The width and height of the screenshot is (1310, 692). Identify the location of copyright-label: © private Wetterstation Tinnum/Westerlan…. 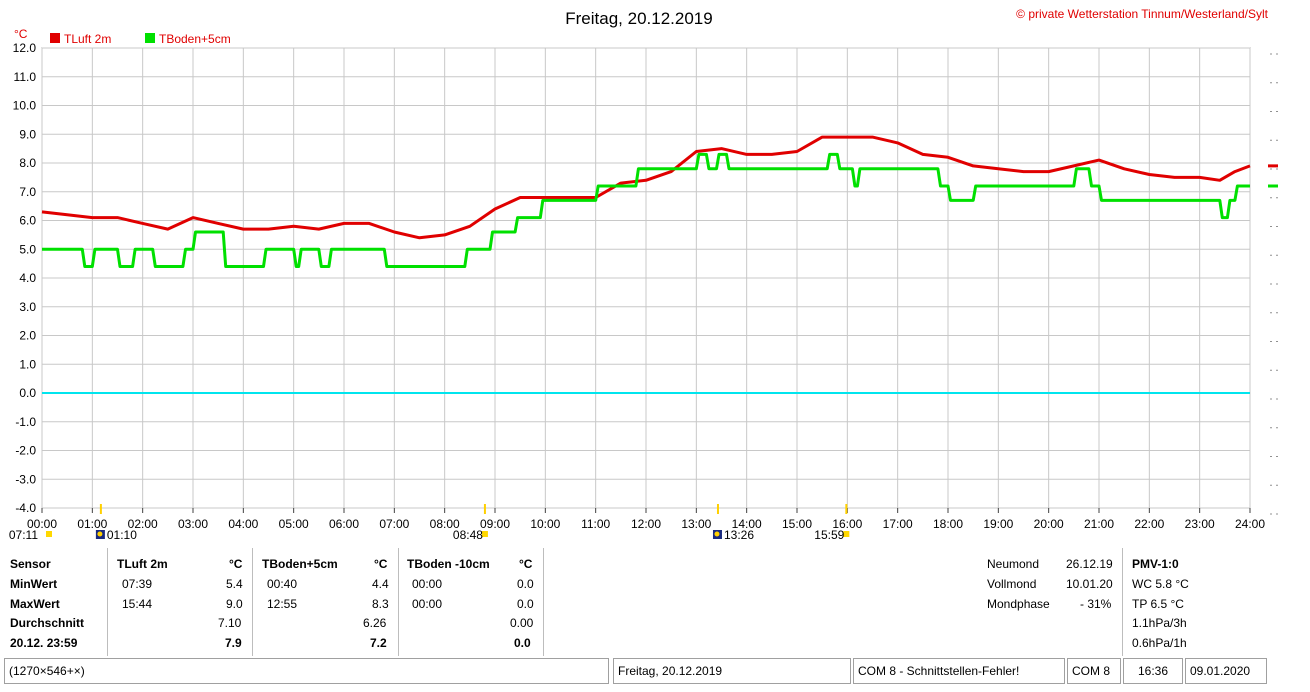
(1142, 14).